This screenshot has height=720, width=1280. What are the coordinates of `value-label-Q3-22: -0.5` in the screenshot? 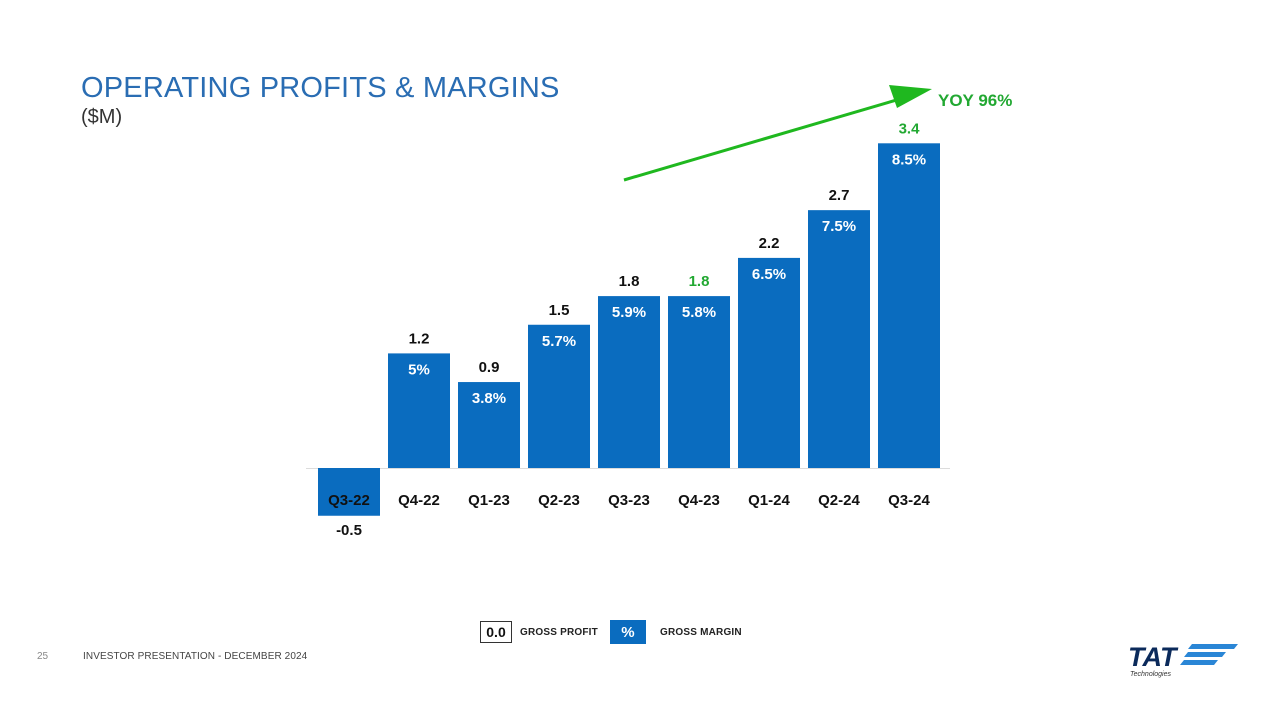 It's located at (349, 530).